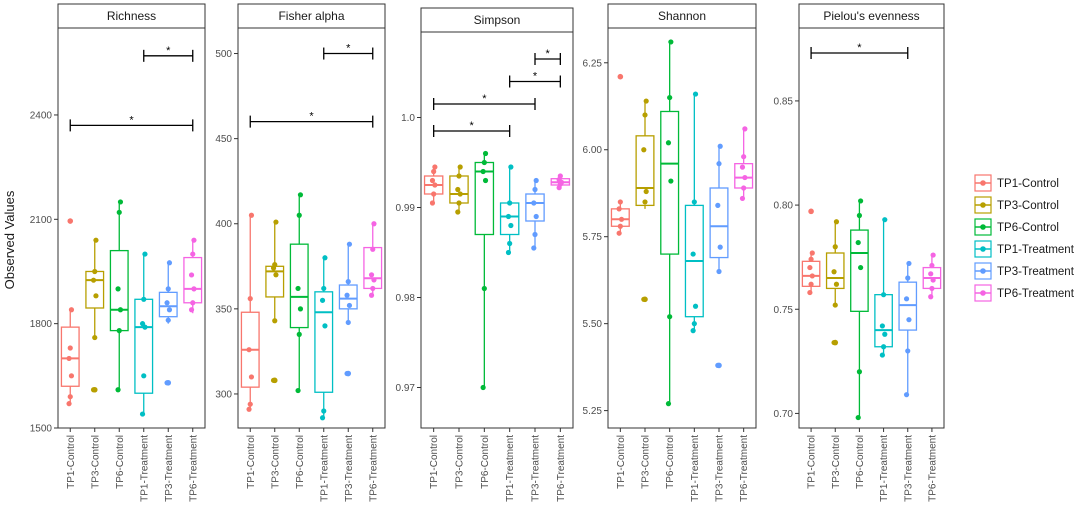 The image size is (1084, 518). Describe the element at coordinates (561, 468) in the screenshot. I see `x-tick-label-simpson: TP6-Treatment` at that location.